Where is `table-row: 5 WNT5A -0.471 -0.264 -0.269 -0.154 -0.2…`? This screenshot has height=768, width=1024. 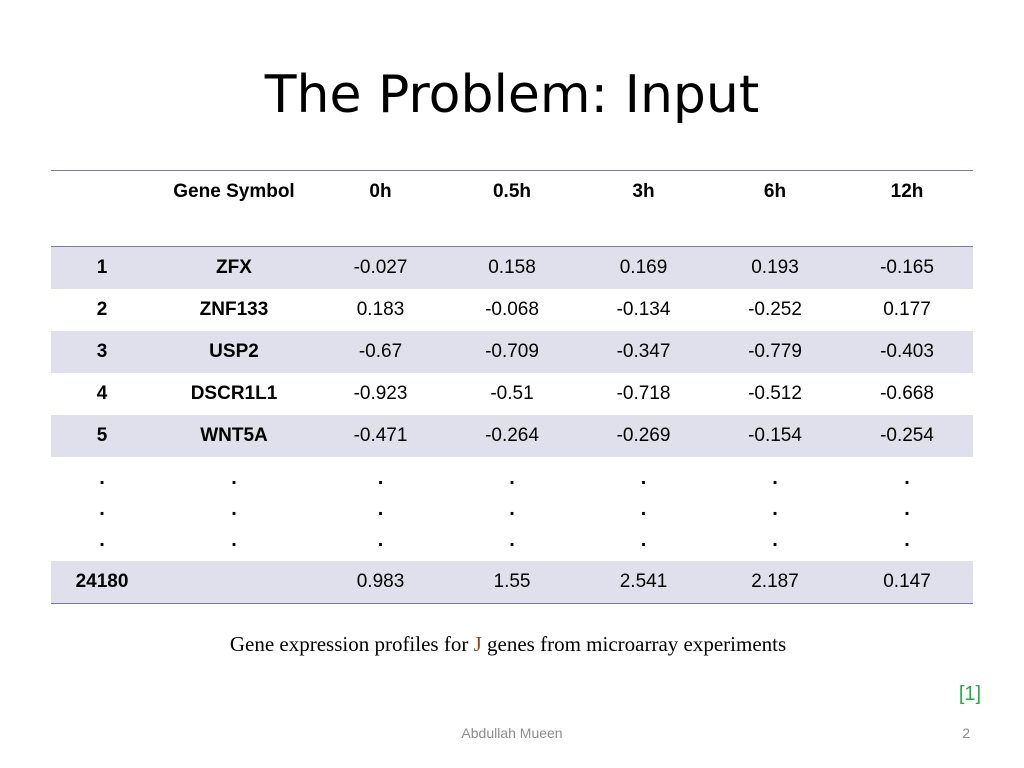 table-row: 5 WNT5A -0.471 -0.264 -0.269 -0.154 -0.2… is located at coordinates (512, 436).